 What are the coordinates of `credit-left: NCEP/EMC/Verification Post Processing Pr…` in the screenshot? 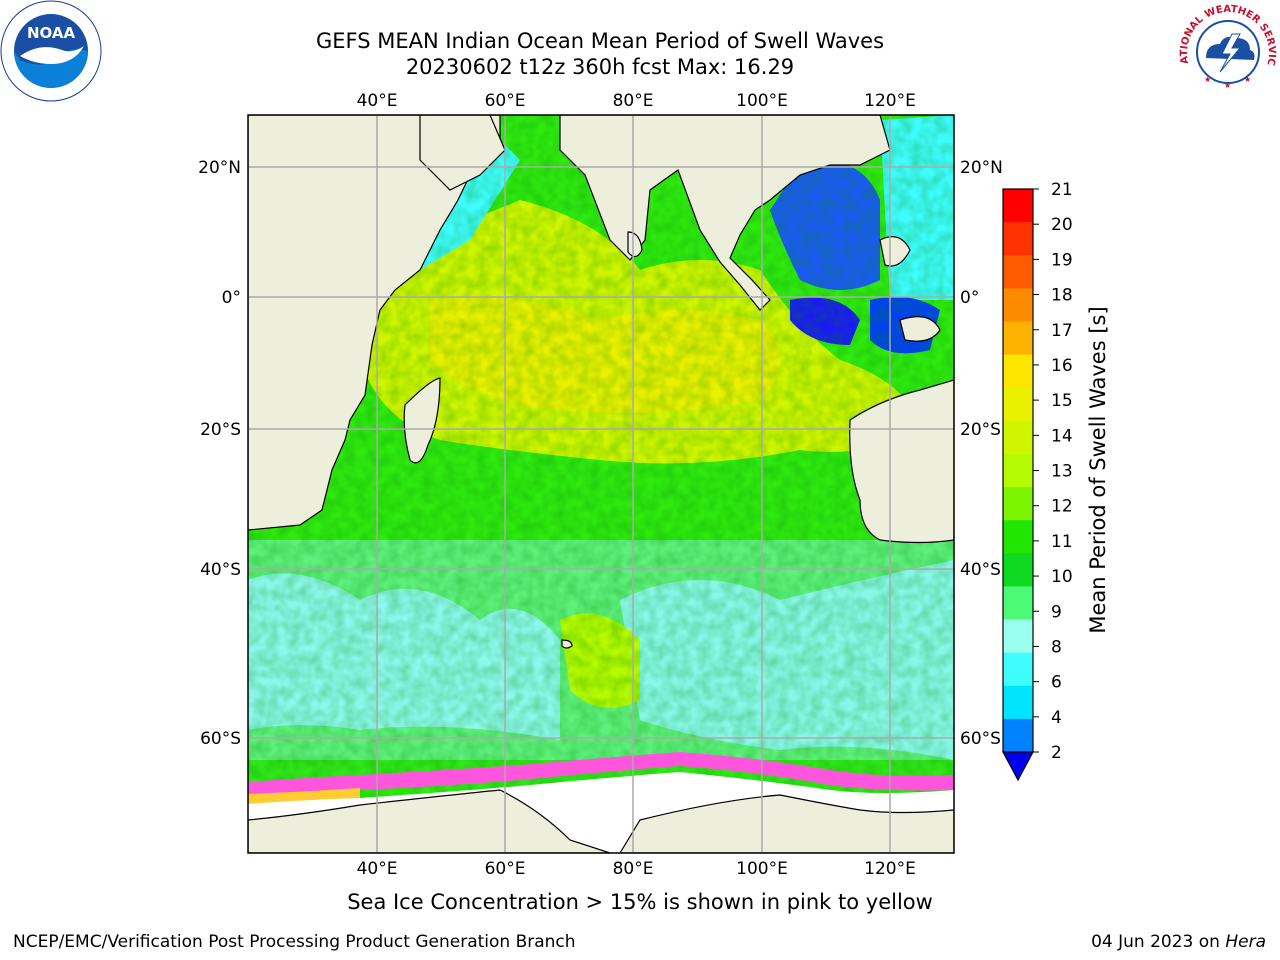 It's located at (294, 942).